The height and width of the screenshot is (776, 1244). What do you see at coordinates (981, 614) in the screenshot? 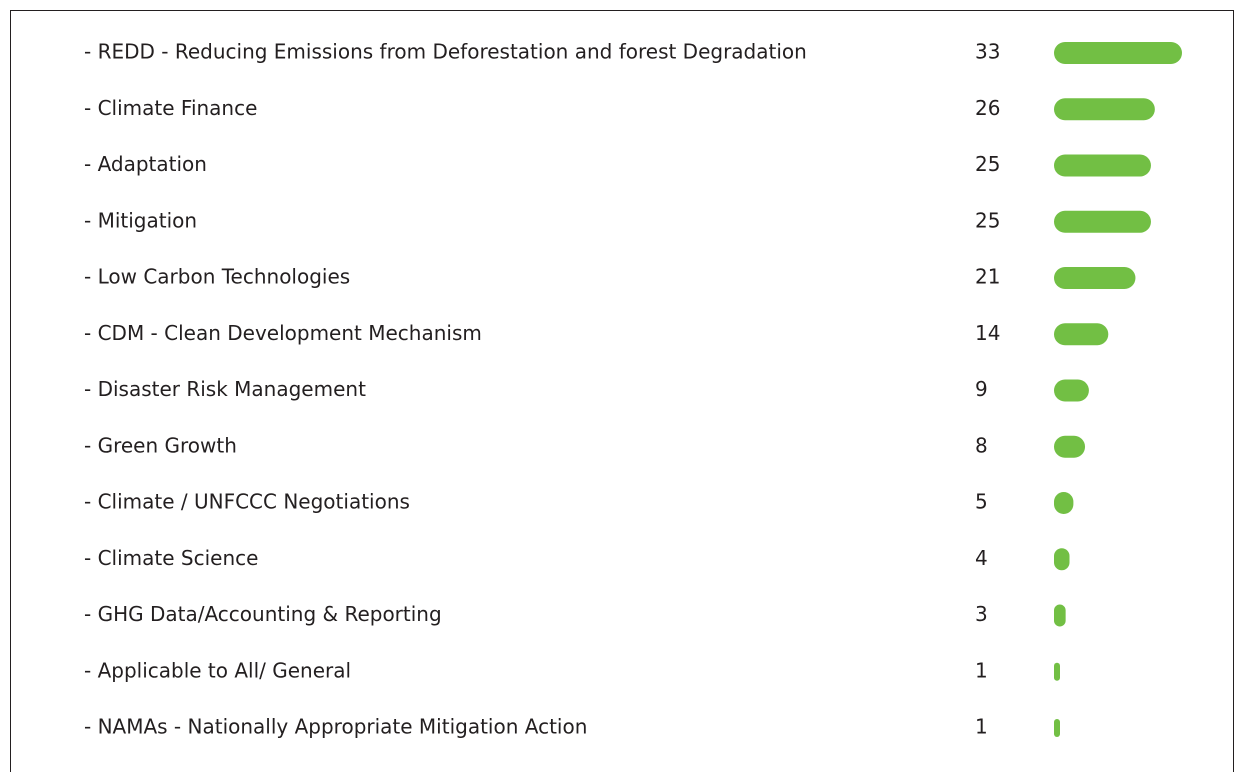
I see `value-label: 3` at bounding box center [981, 614].